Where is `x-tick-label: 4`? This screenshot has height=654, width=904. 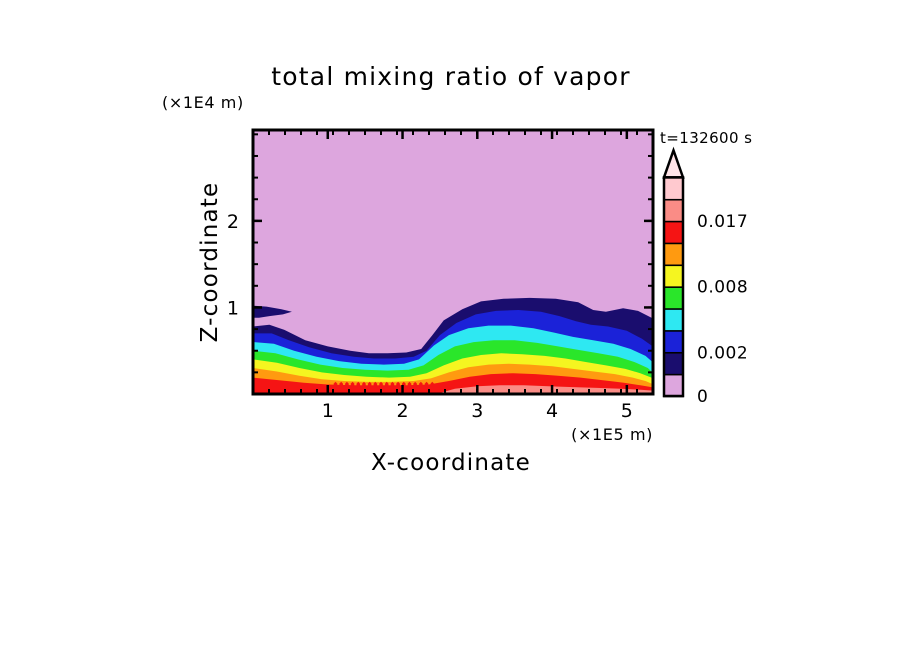
x-tick-label: 4 is located at coordinates (552, 411).